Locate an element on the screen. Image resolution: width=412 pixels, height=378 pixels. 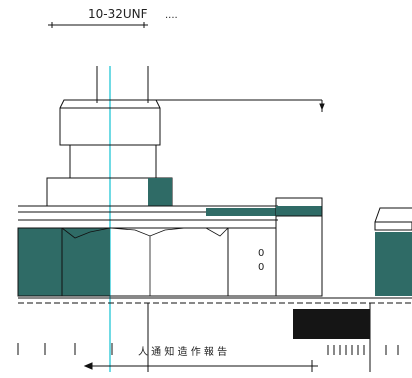
black-block is located at coordinates (331, 324).